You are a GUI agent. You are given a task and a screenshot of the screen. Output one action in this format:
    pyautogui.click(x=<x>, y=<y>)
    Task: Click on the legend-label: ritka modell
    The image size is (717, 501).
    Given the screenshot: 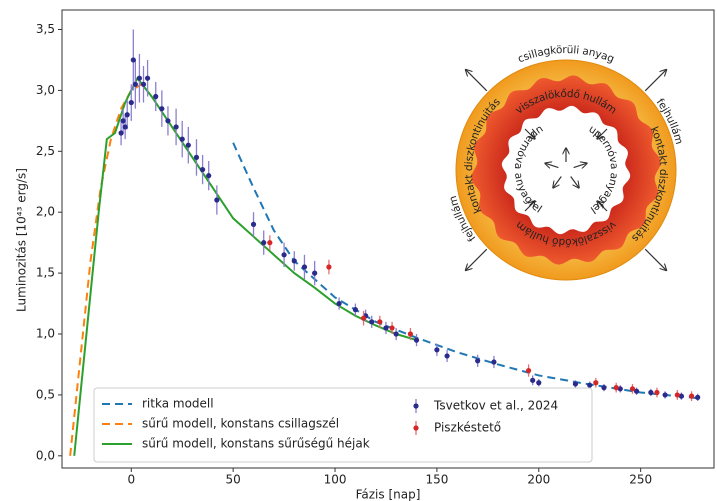 What is the action you would take?
    pyautogui.click(x=178, y=404)
    